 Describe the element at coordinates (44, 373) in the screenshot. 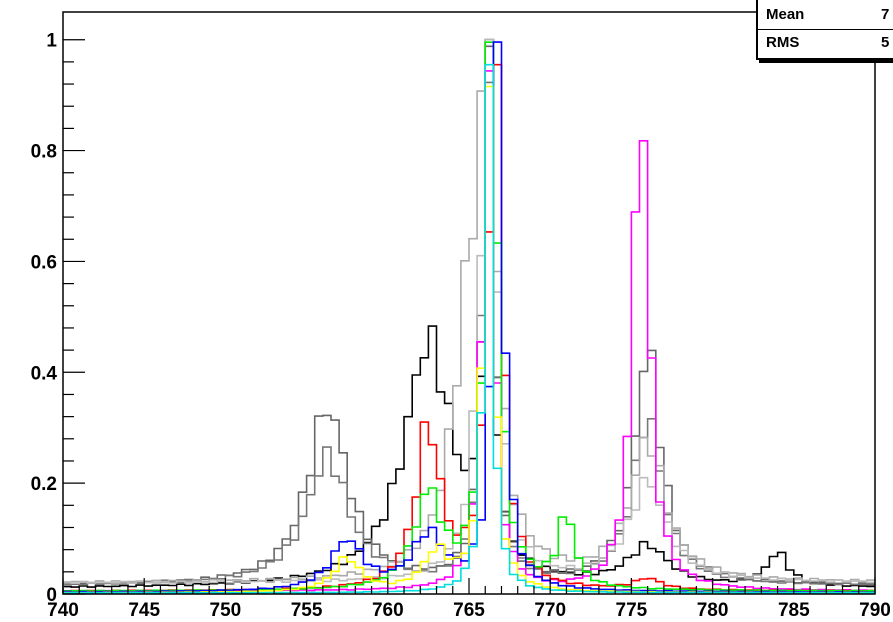

I see `y-tick-label: 0.4` at that location.